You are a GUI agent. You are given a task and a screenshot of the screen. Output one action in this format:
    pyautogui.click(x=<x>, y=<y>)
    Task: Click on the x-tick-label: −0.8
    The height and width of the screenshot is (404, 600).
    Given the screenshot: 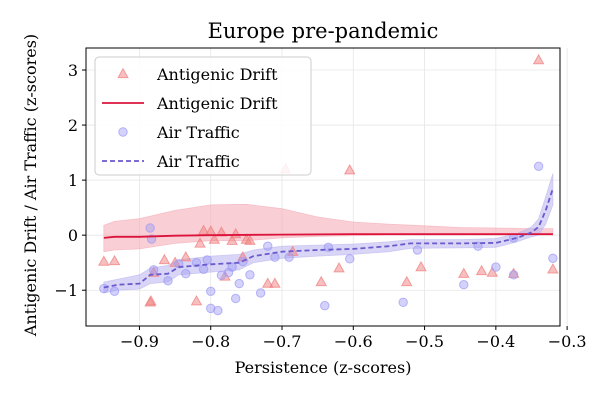 What is the action you would take?
    pyautogui.click(x=210, y=341)
    